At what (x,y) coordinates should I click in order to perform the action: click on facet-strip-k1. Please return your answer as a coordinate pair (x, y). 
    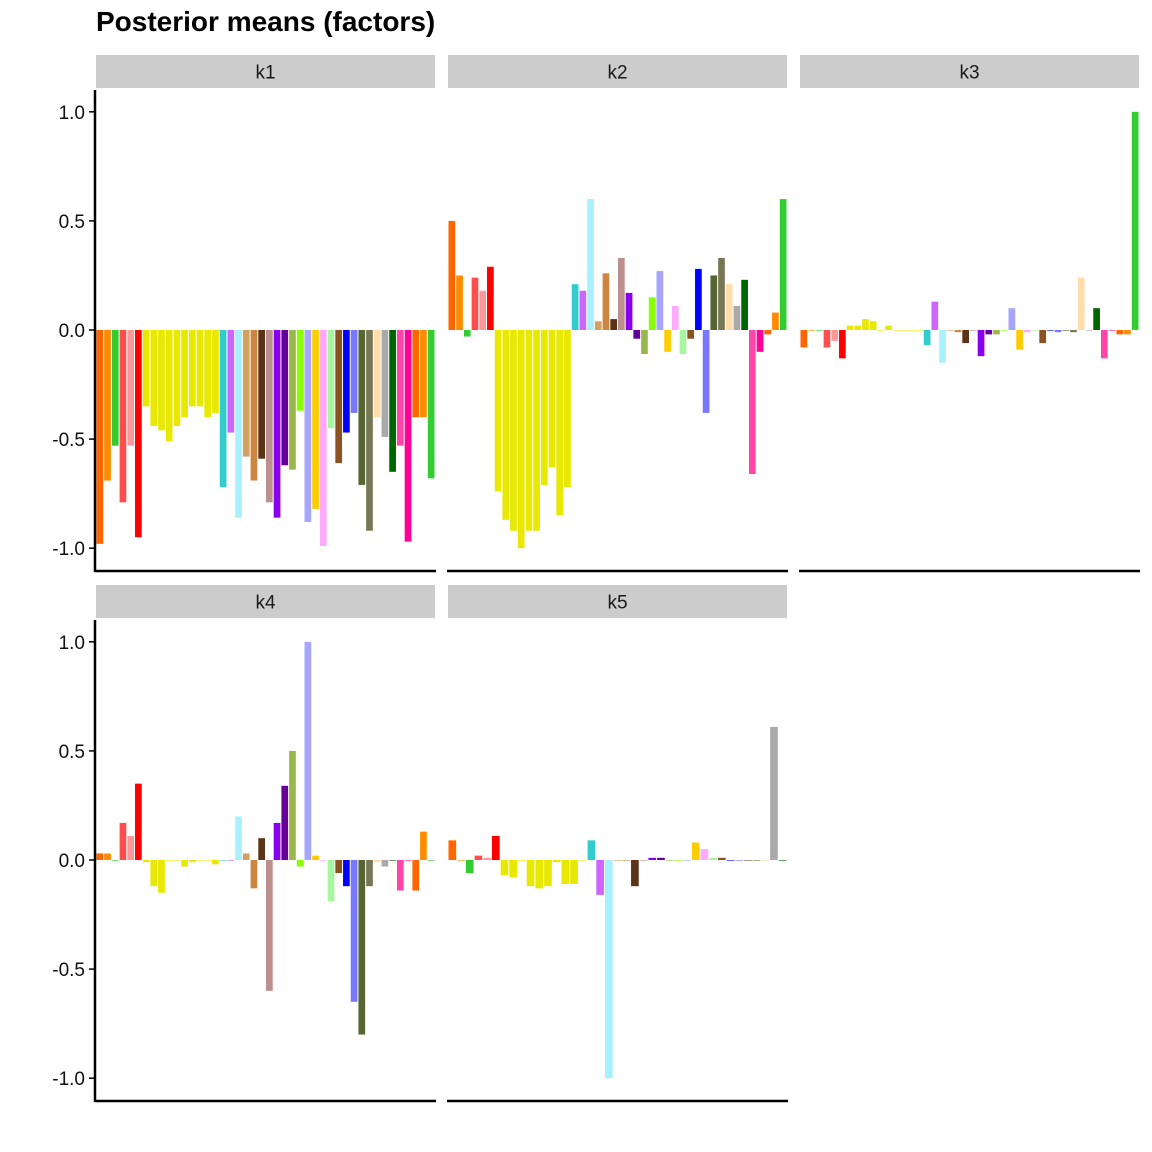
    Looking at the image, I should click on (265, 71).